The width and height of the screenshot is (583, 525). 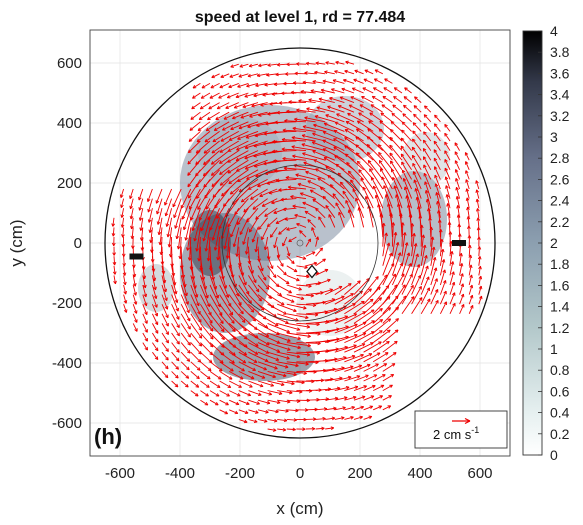 I want to click on x-tick-label: 400, so click(x=419, y=473).